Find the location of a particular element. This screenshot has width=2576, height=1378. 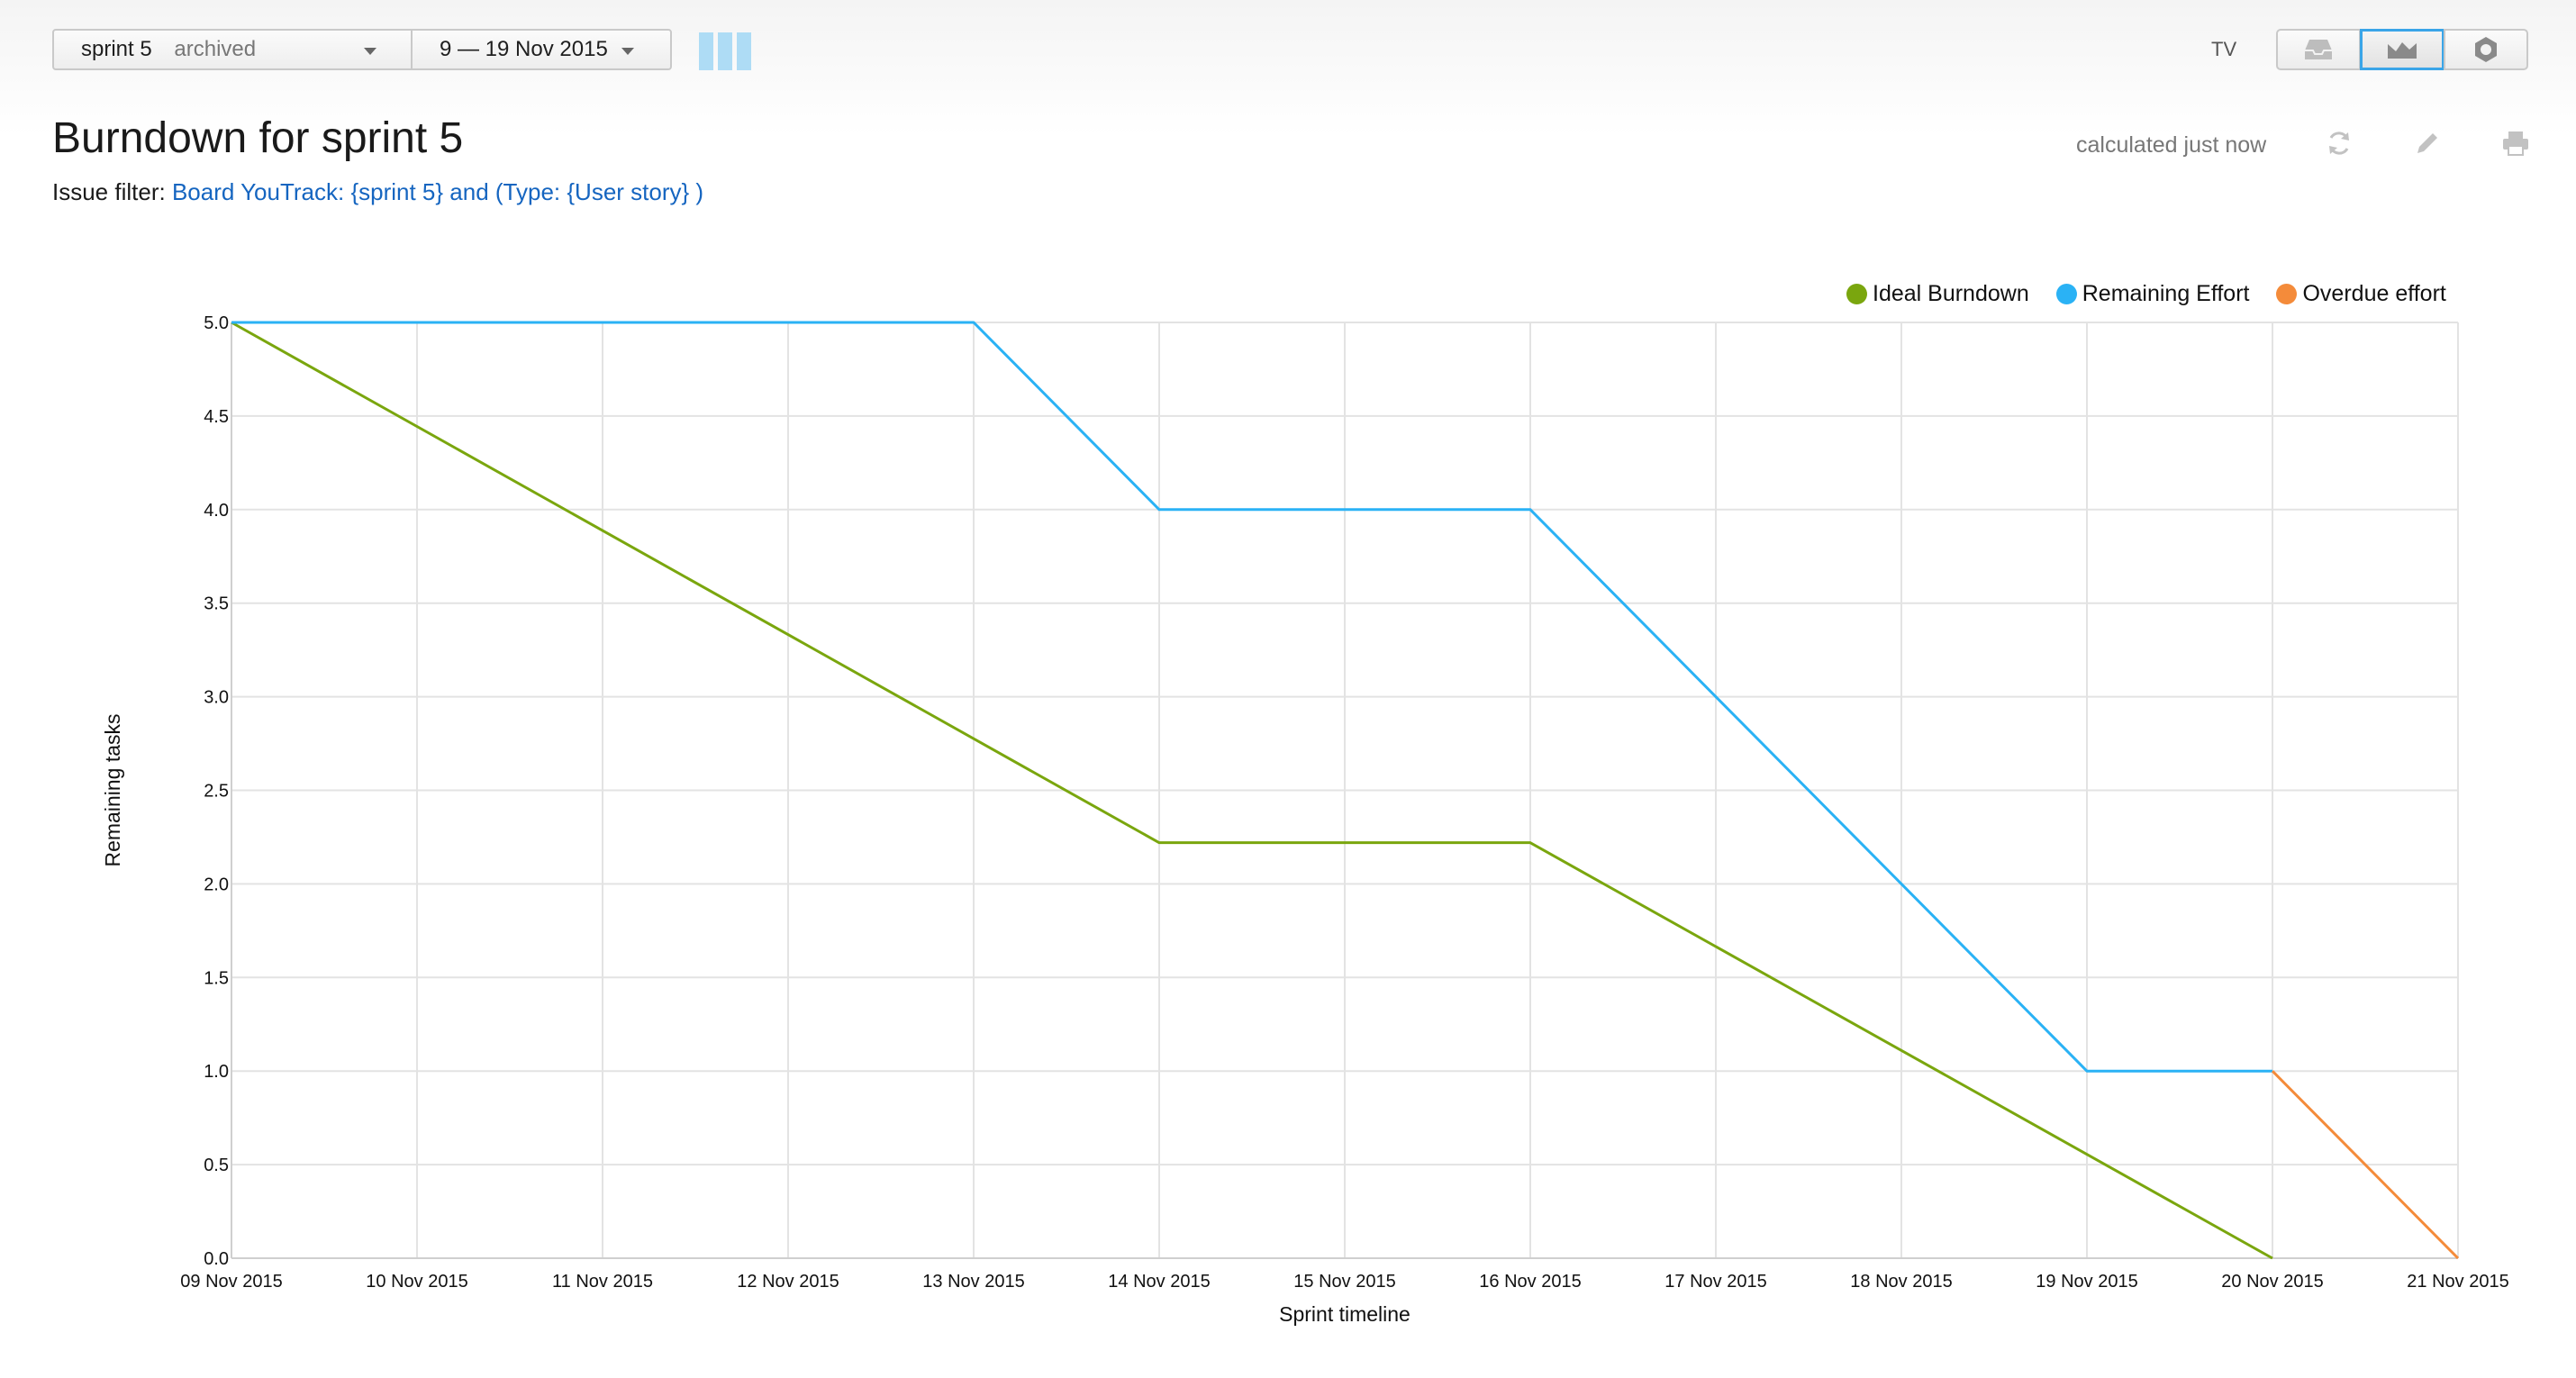

inbox-icon is located at coordinates (2318, 49).